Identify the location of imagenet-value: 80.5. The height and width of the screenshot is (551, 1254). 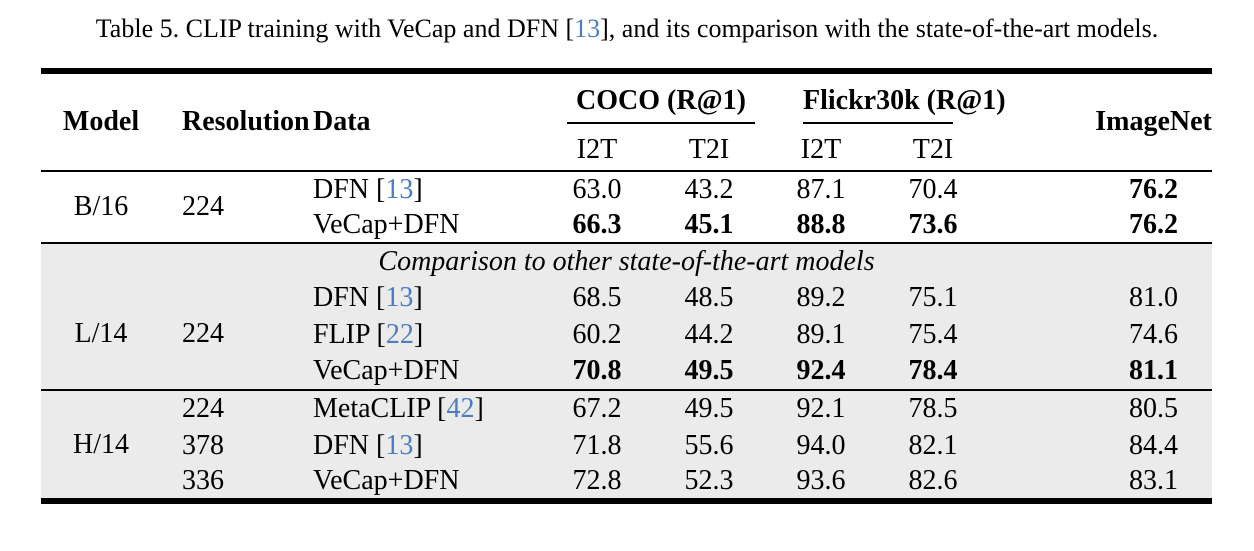
(1154, 408).